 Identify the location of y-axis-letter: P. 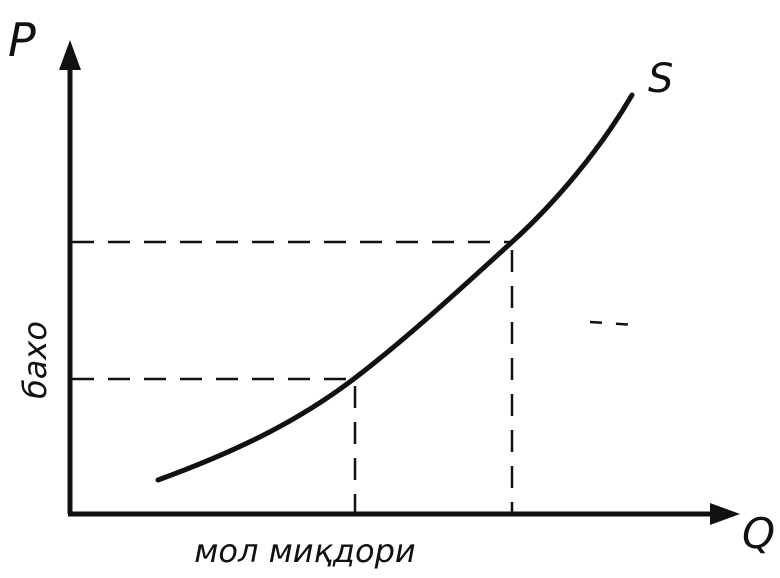
(22, 40).